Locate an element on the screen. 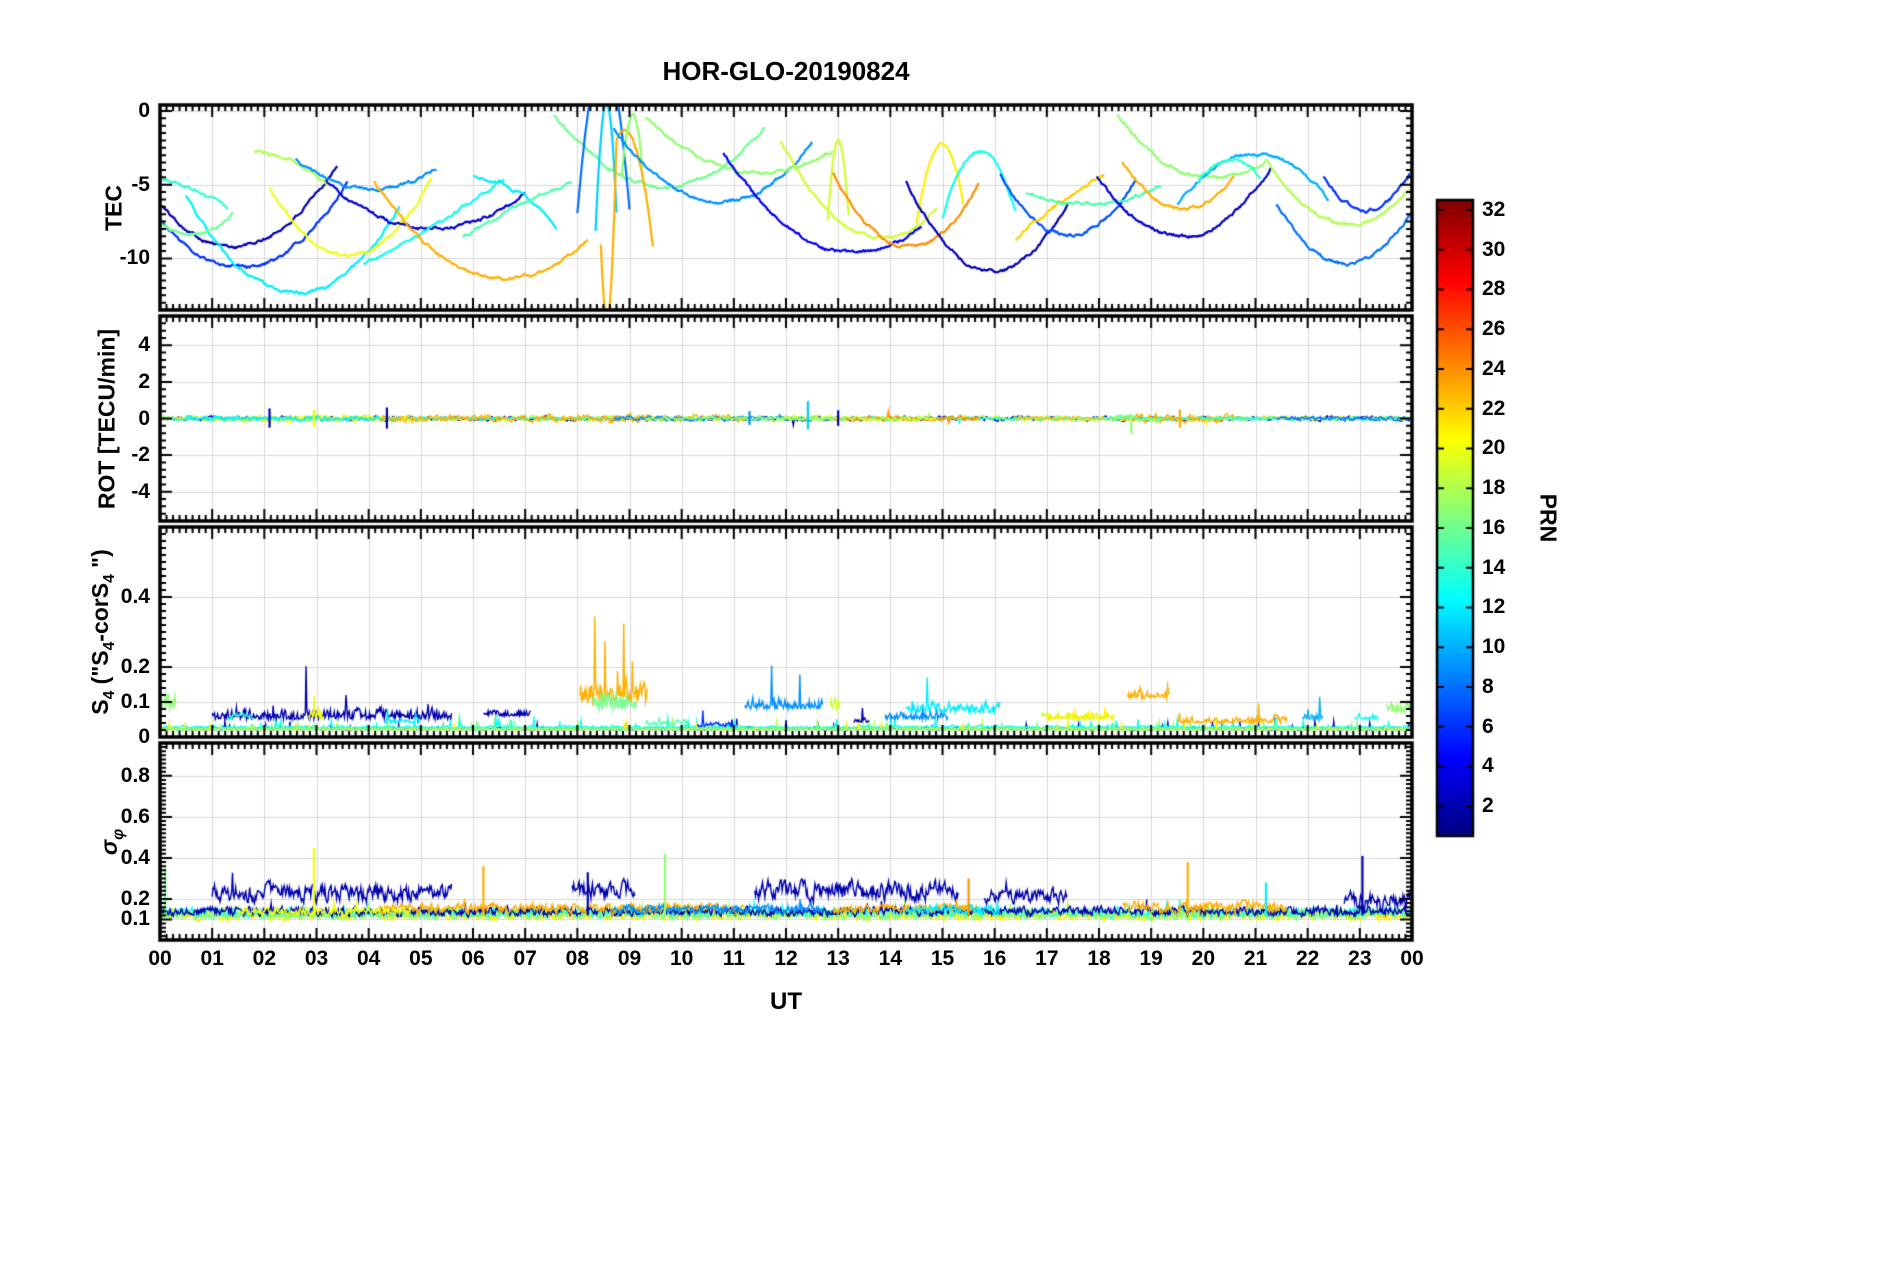 This screenshot has height=1272, width=1902. colorbar-label: PRN is located at coordinates (1548, 518).